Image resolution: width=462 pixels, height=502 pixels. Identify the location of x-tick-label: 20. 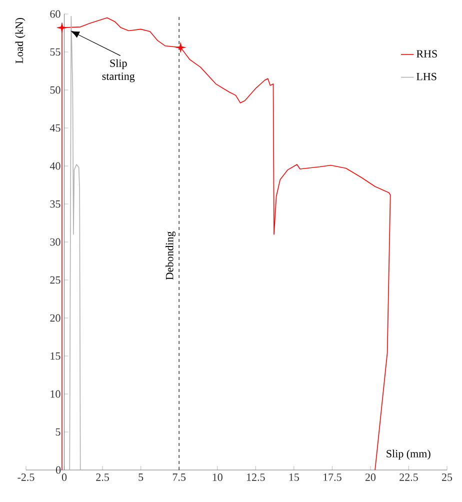
(370, 477).